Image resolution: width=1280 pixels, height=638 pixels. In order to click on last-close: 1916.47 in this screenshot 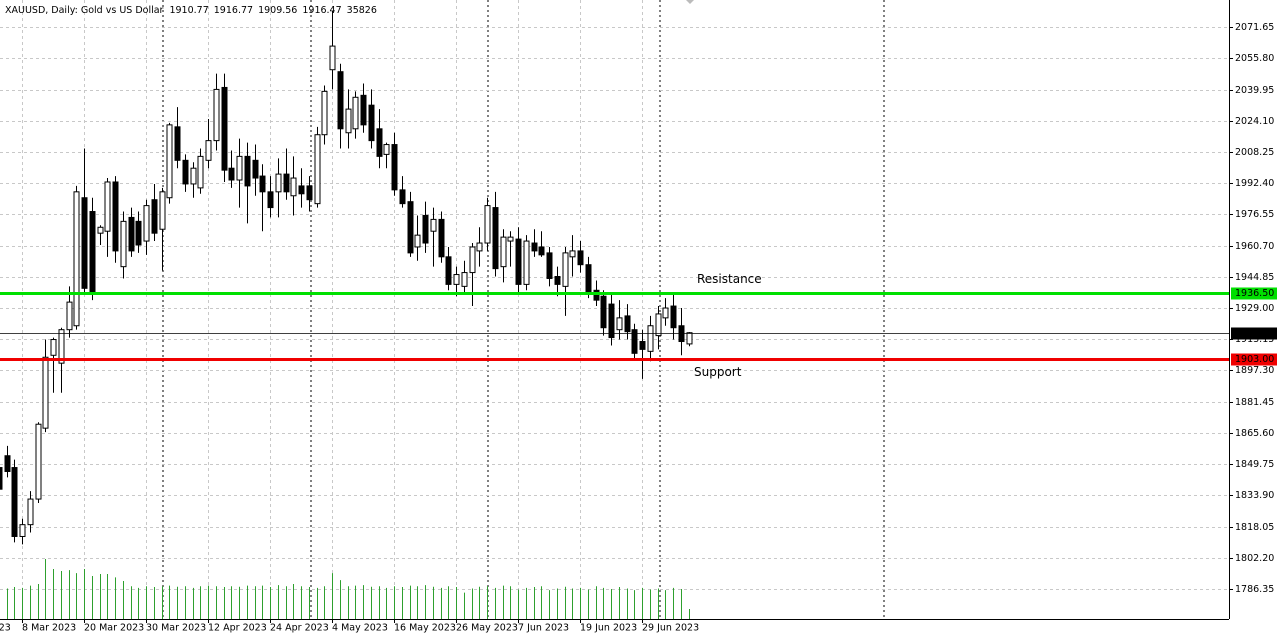, I will do `click(321, 10)`.